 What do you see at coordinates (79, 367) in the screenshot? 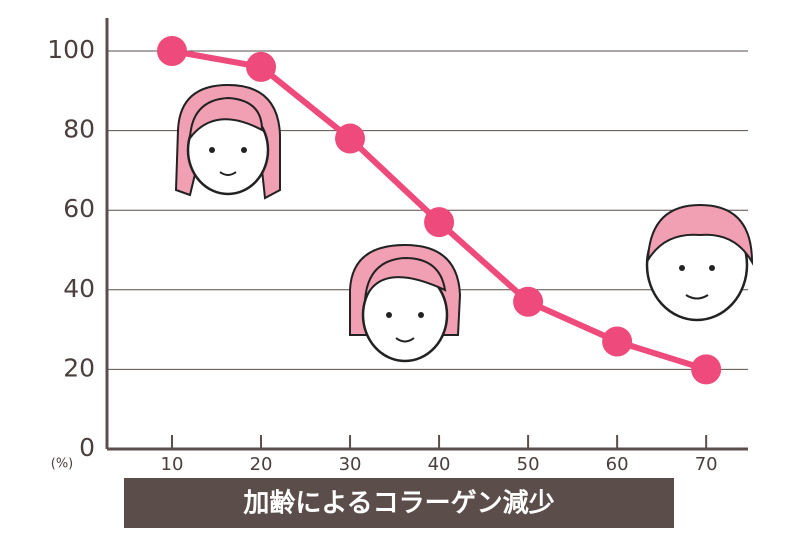
I see `y-tick-label: 20` at bounding box center [79, 367].